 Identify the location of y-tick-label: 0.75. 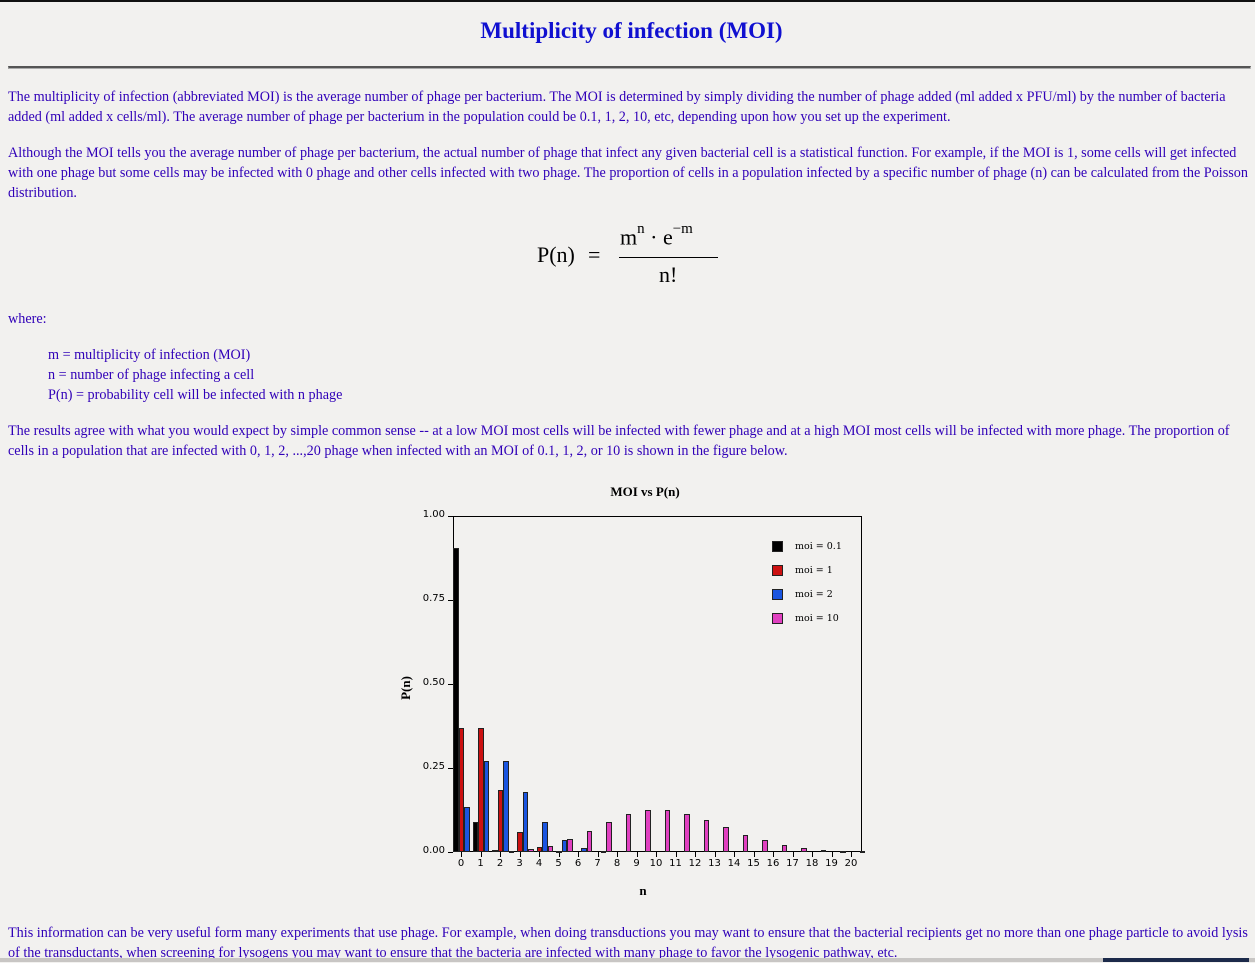
(433, 598).